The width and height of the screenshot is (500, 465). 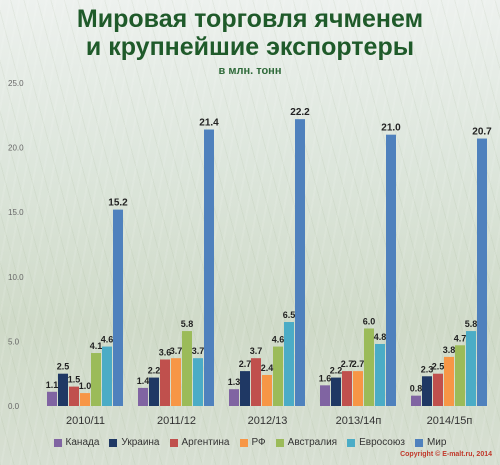 I want to click on legend-label: Австралия, so click(x=312, y=442).